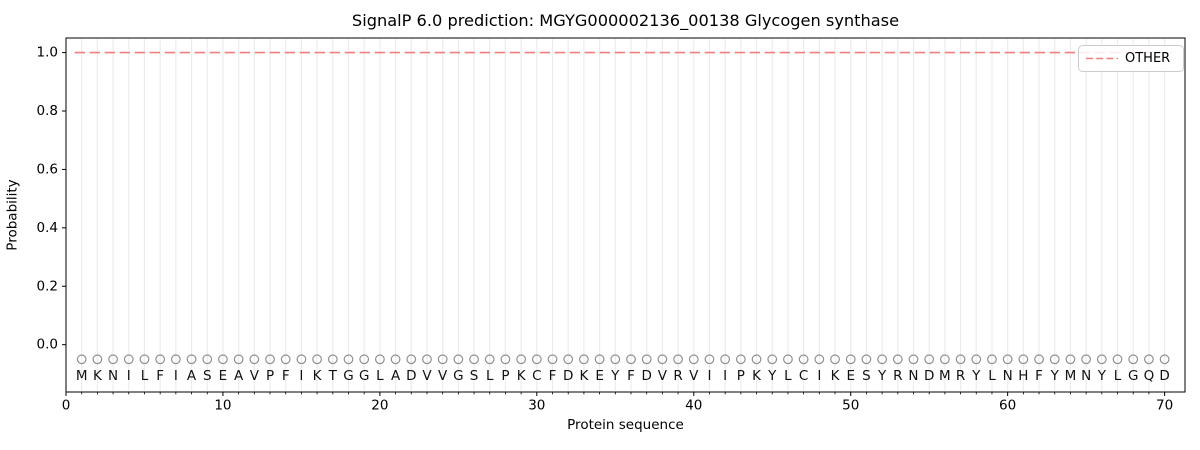  What do you see at coordinates (333, 376) in the screenshot?
I see `residue-letter: T` at bounding box center [333, 376].